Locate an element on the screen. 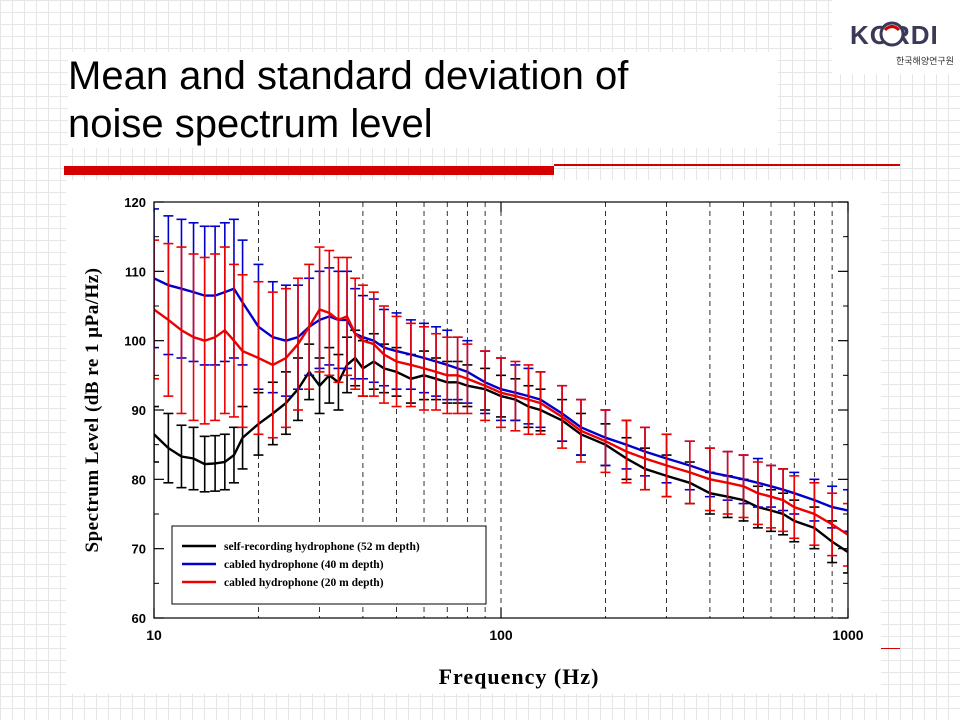 This screenshot has width=960, height=720. y-tick-label: 120 is located at coordinates (135, 202).